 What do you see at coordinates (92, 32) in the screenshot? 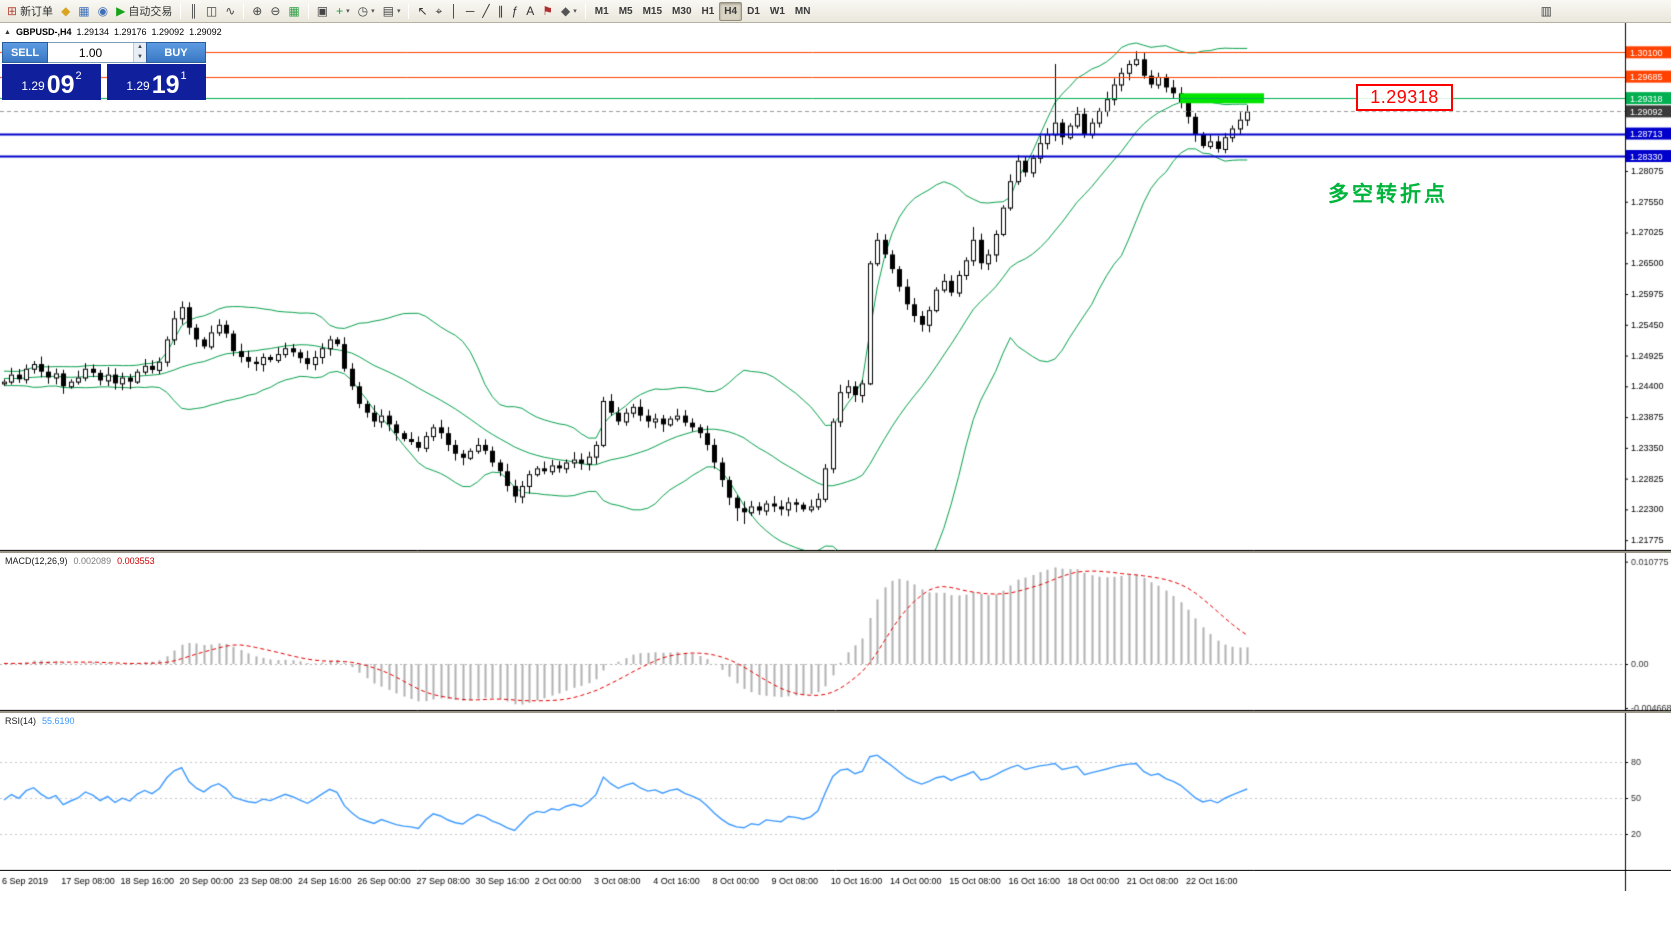
I see `open-value: 1.29134` at bounding box center [92, 32].